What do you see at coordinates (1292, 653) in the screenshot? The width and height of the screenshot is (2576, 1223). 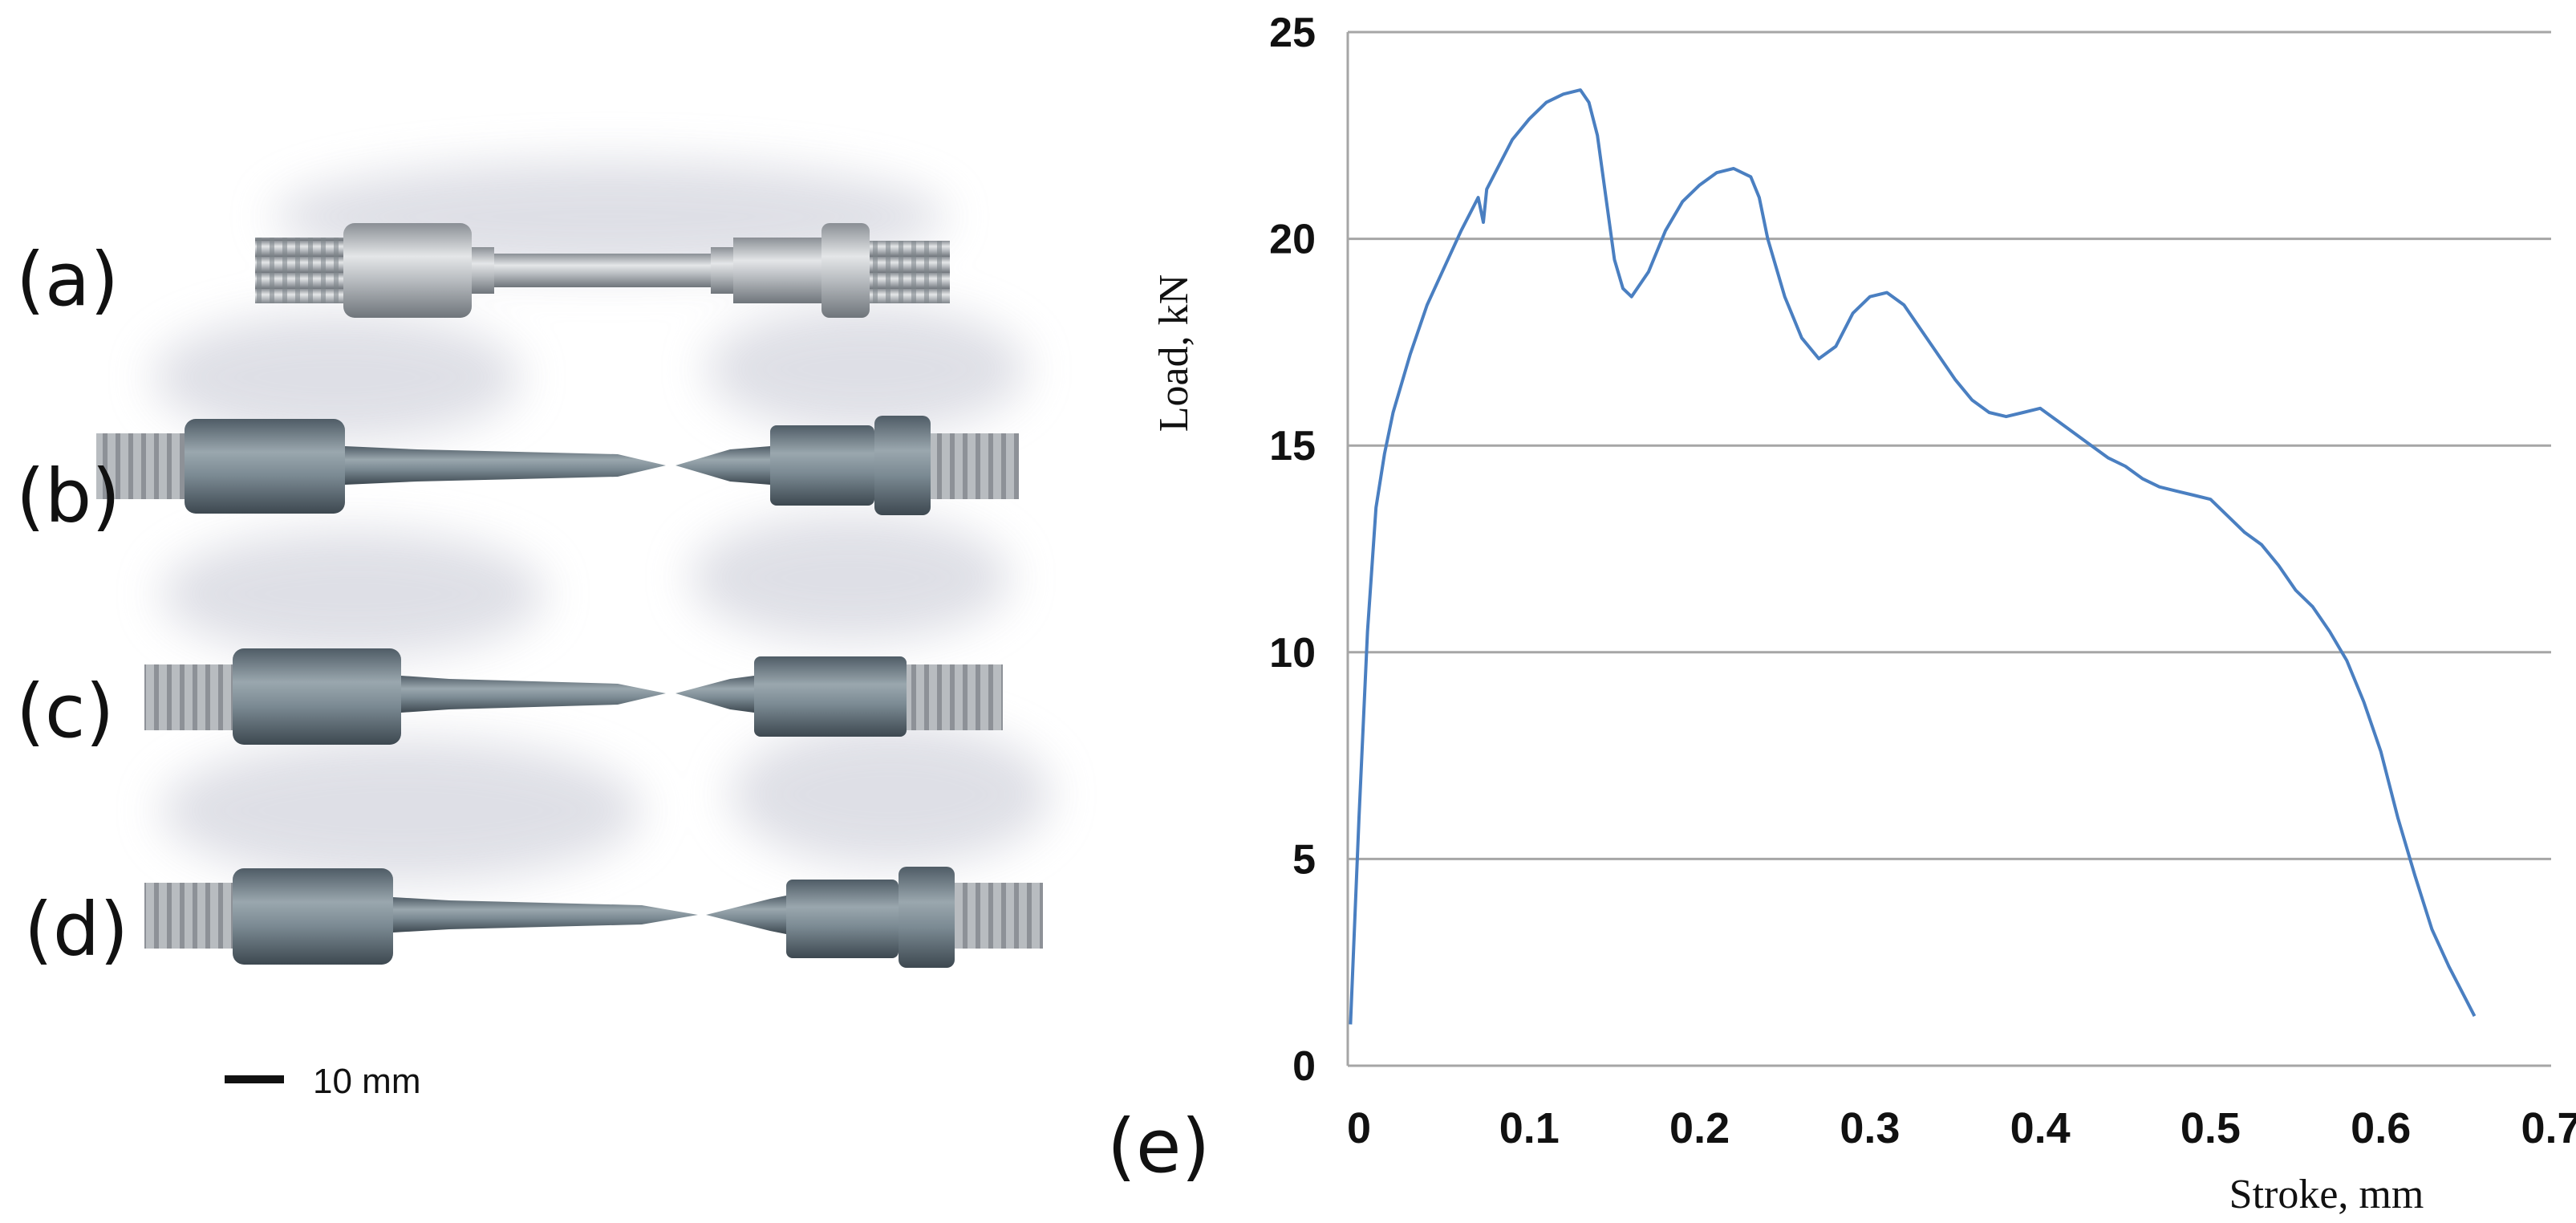 I see `y-tick-label: 10` at bounding box center [1292, 653].